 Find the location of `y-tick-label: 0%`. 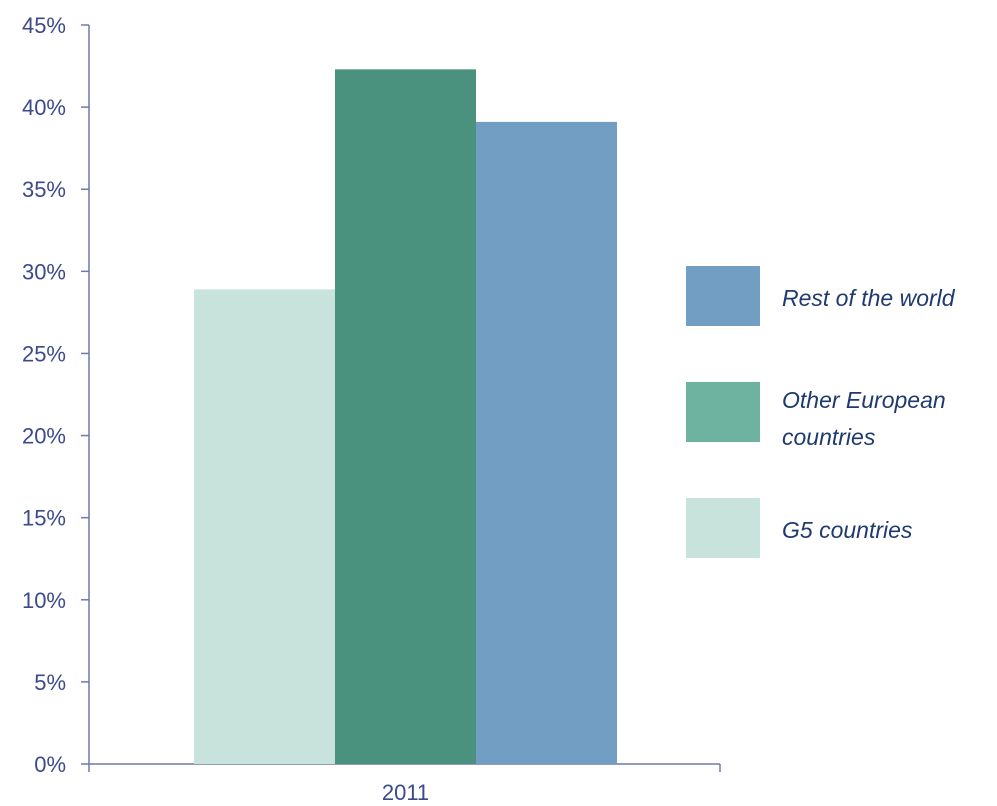

y-tick-label: 0% is located at coordinates (50, 764).